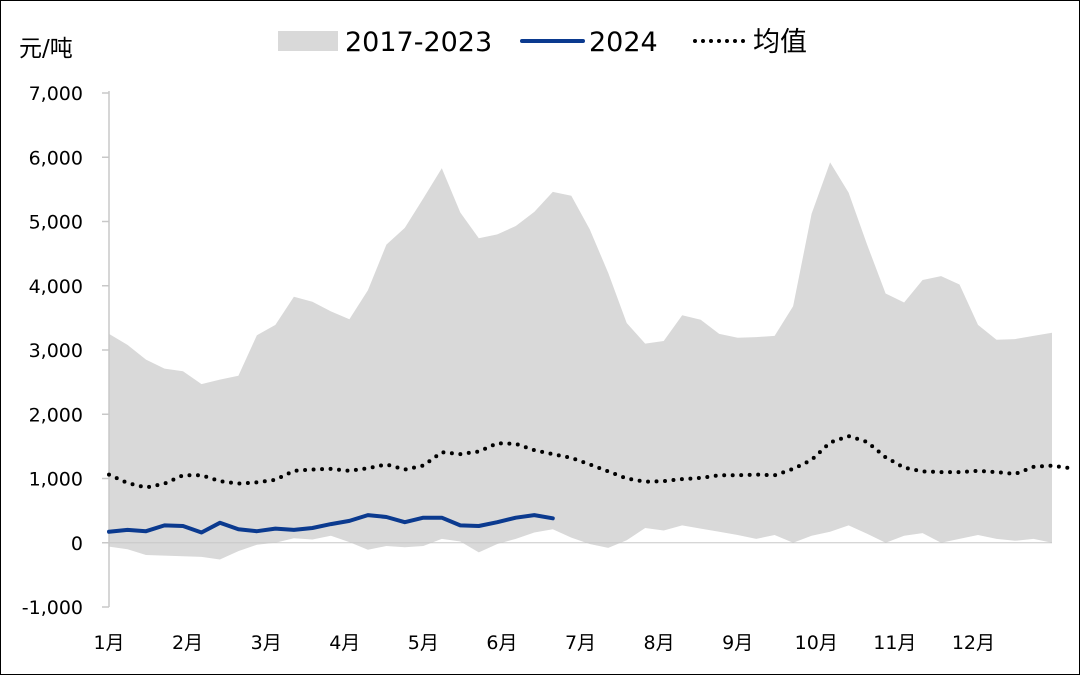 This screenshot has height=675, width=1080. Describe the element at coordinates (737, 643) in the screenshot. I see `x-tick-label: 9月` at that location.